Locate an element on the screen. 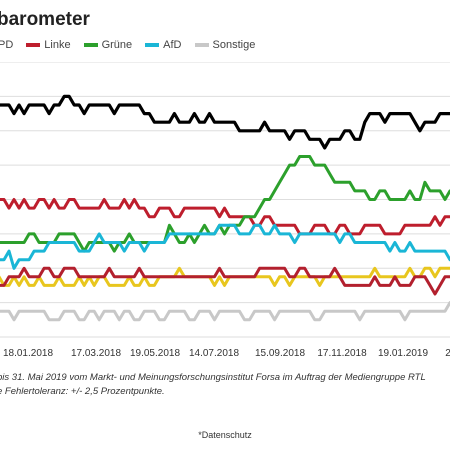  legend-label-afd: AfD is located at coordinates (172, 45).